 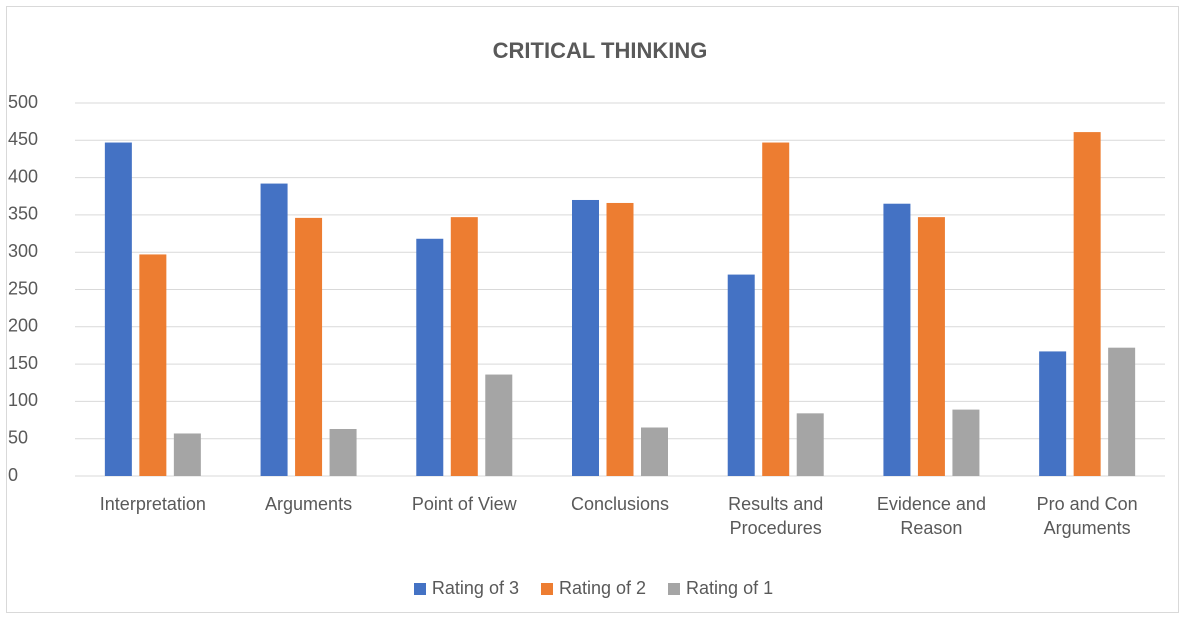 What do you see at coordinates (464, 504) in the screenshot?
I see `x-tick-label: Point of View` at bounding box center [464, 504].